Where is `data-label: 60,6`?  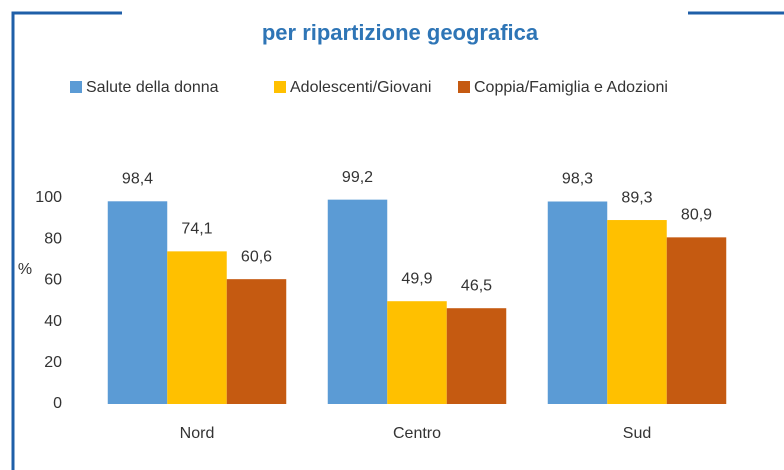
data-label: 60,6 is located at coordinates (256, 256).